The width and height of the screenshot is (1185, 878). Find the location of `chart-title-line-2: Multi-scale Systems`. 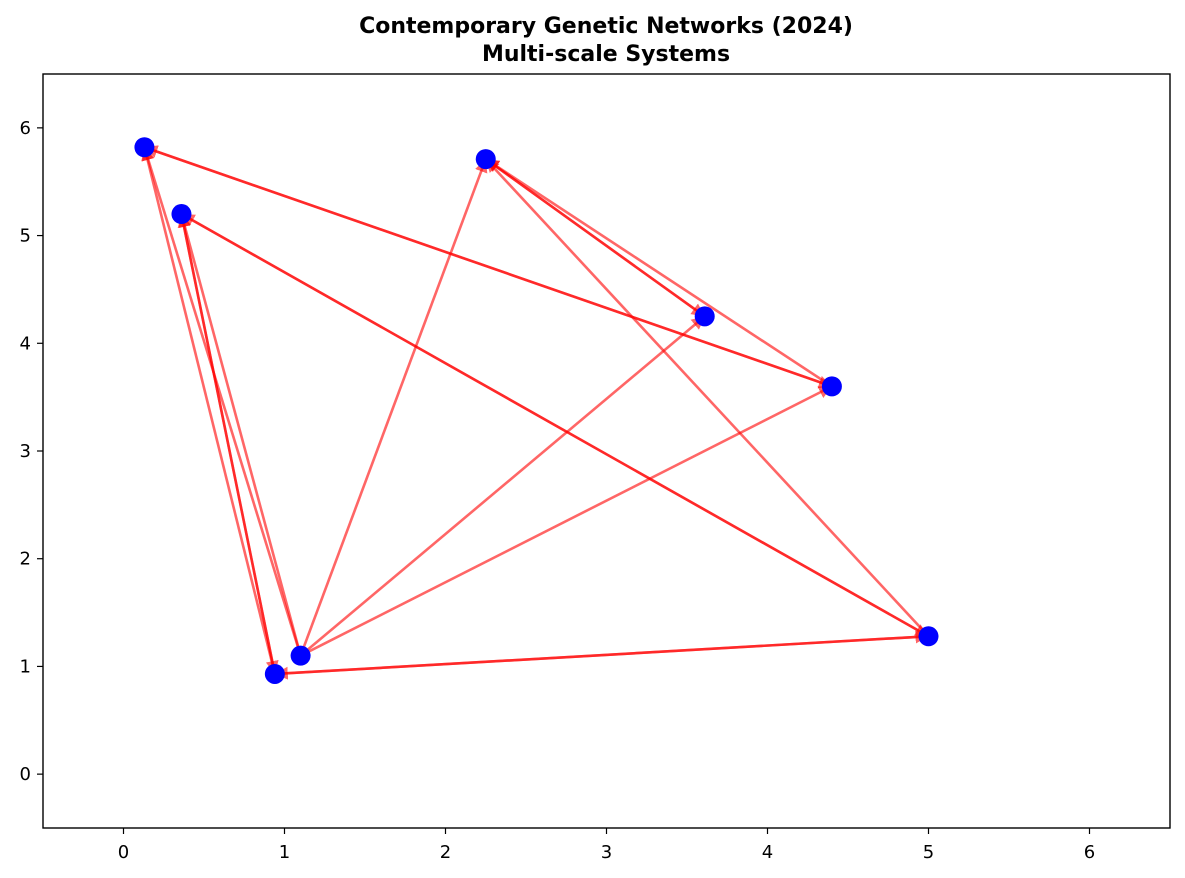

chart-title-line-2: Multi-scale Systems is located at coordinates (606, 54).